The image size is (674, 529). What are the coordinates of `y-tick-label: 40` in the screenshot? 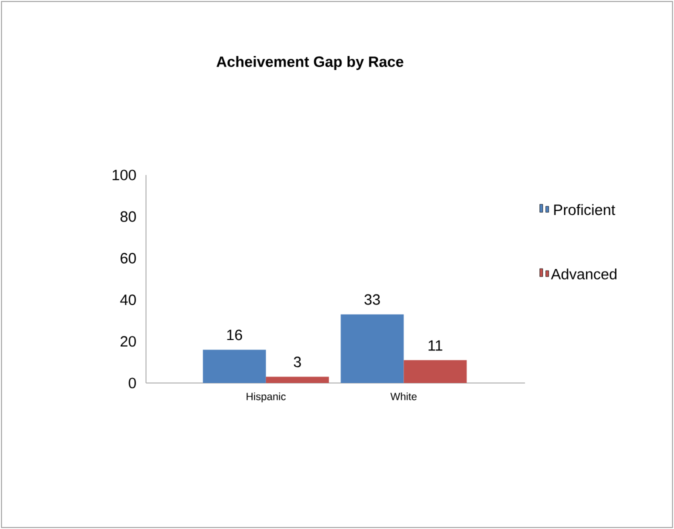 It's located at (128, 300).